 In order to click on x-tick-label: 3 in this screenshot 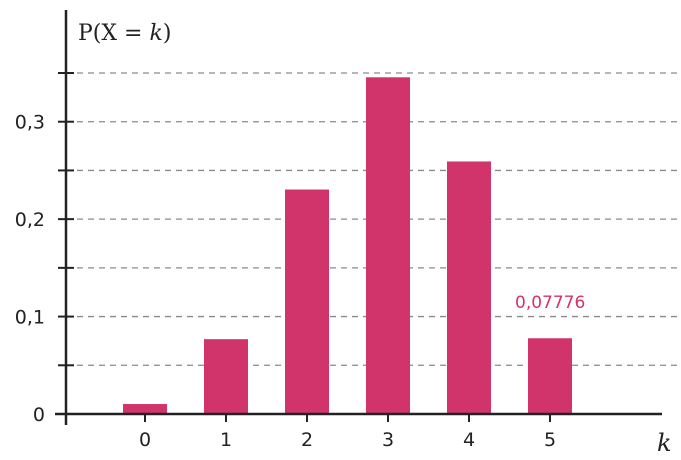, I will do `click(388, 440)`.